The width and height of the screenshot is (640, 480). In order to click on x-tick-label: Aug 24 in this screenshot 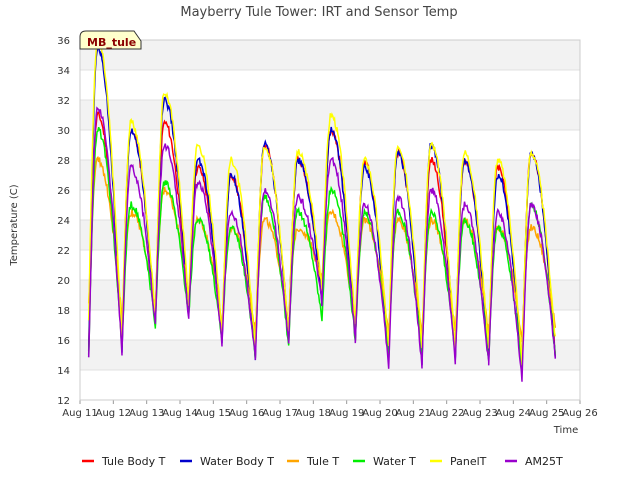, I will do `click(513, 413)`.